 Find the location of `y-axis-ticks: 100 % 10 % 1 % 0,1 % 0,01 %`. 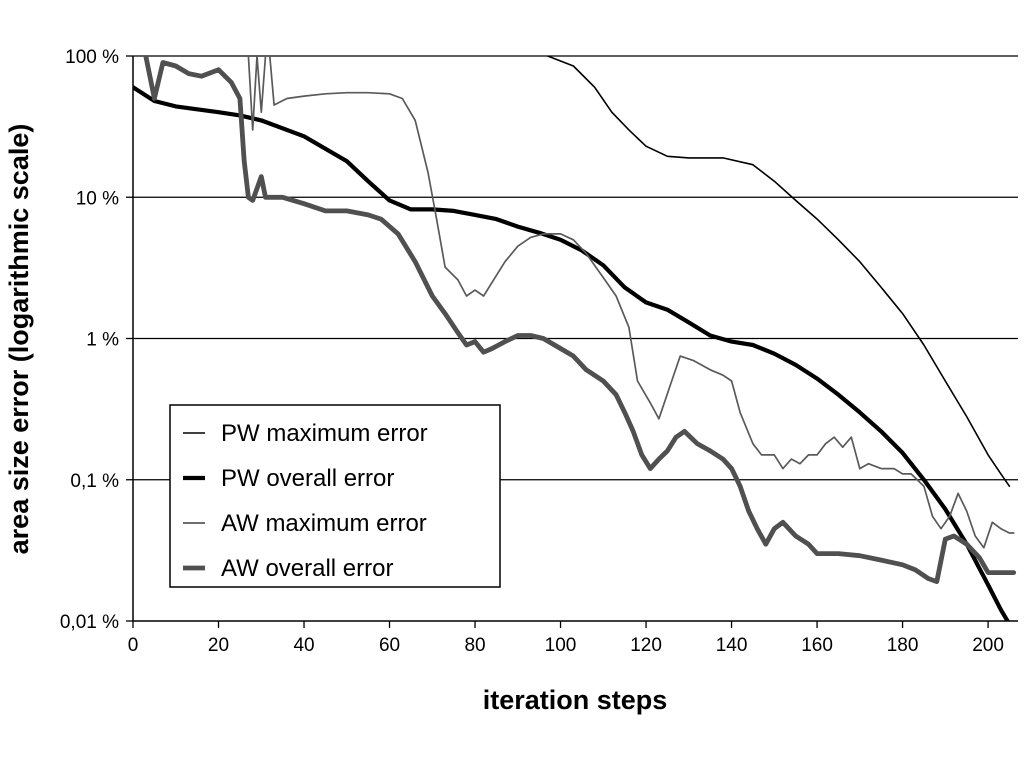

y-axis-ticks: 100 % 10 % 1 % 0,1 % 0,01 % is located at coordinates (96, 340).